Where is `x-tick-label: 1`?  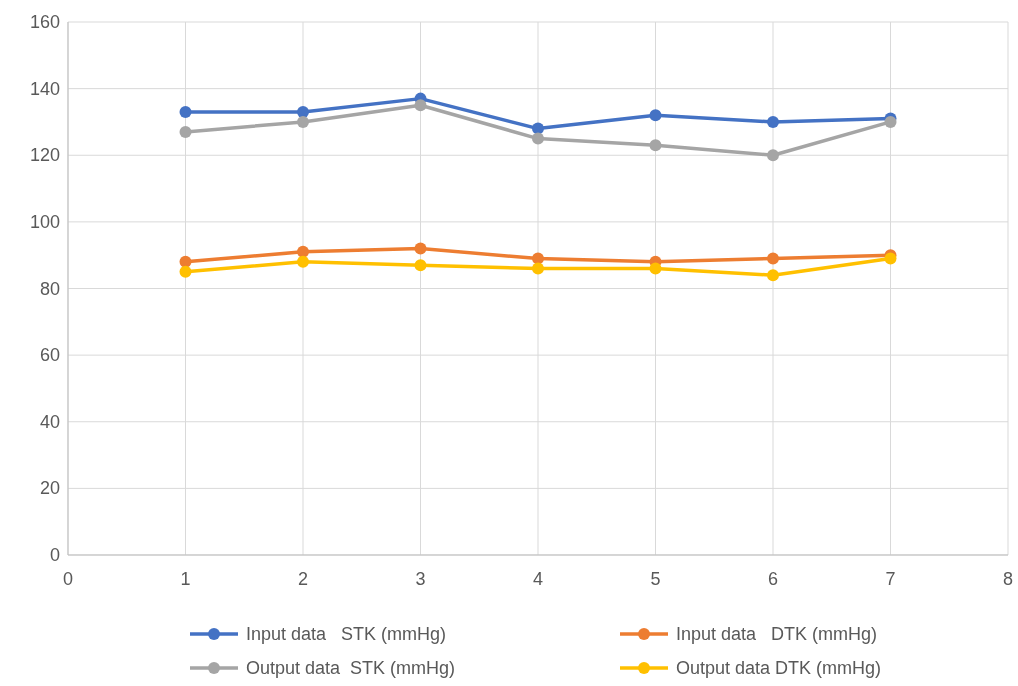 x-tick-label: 1 is located at coordinates (185, 579).